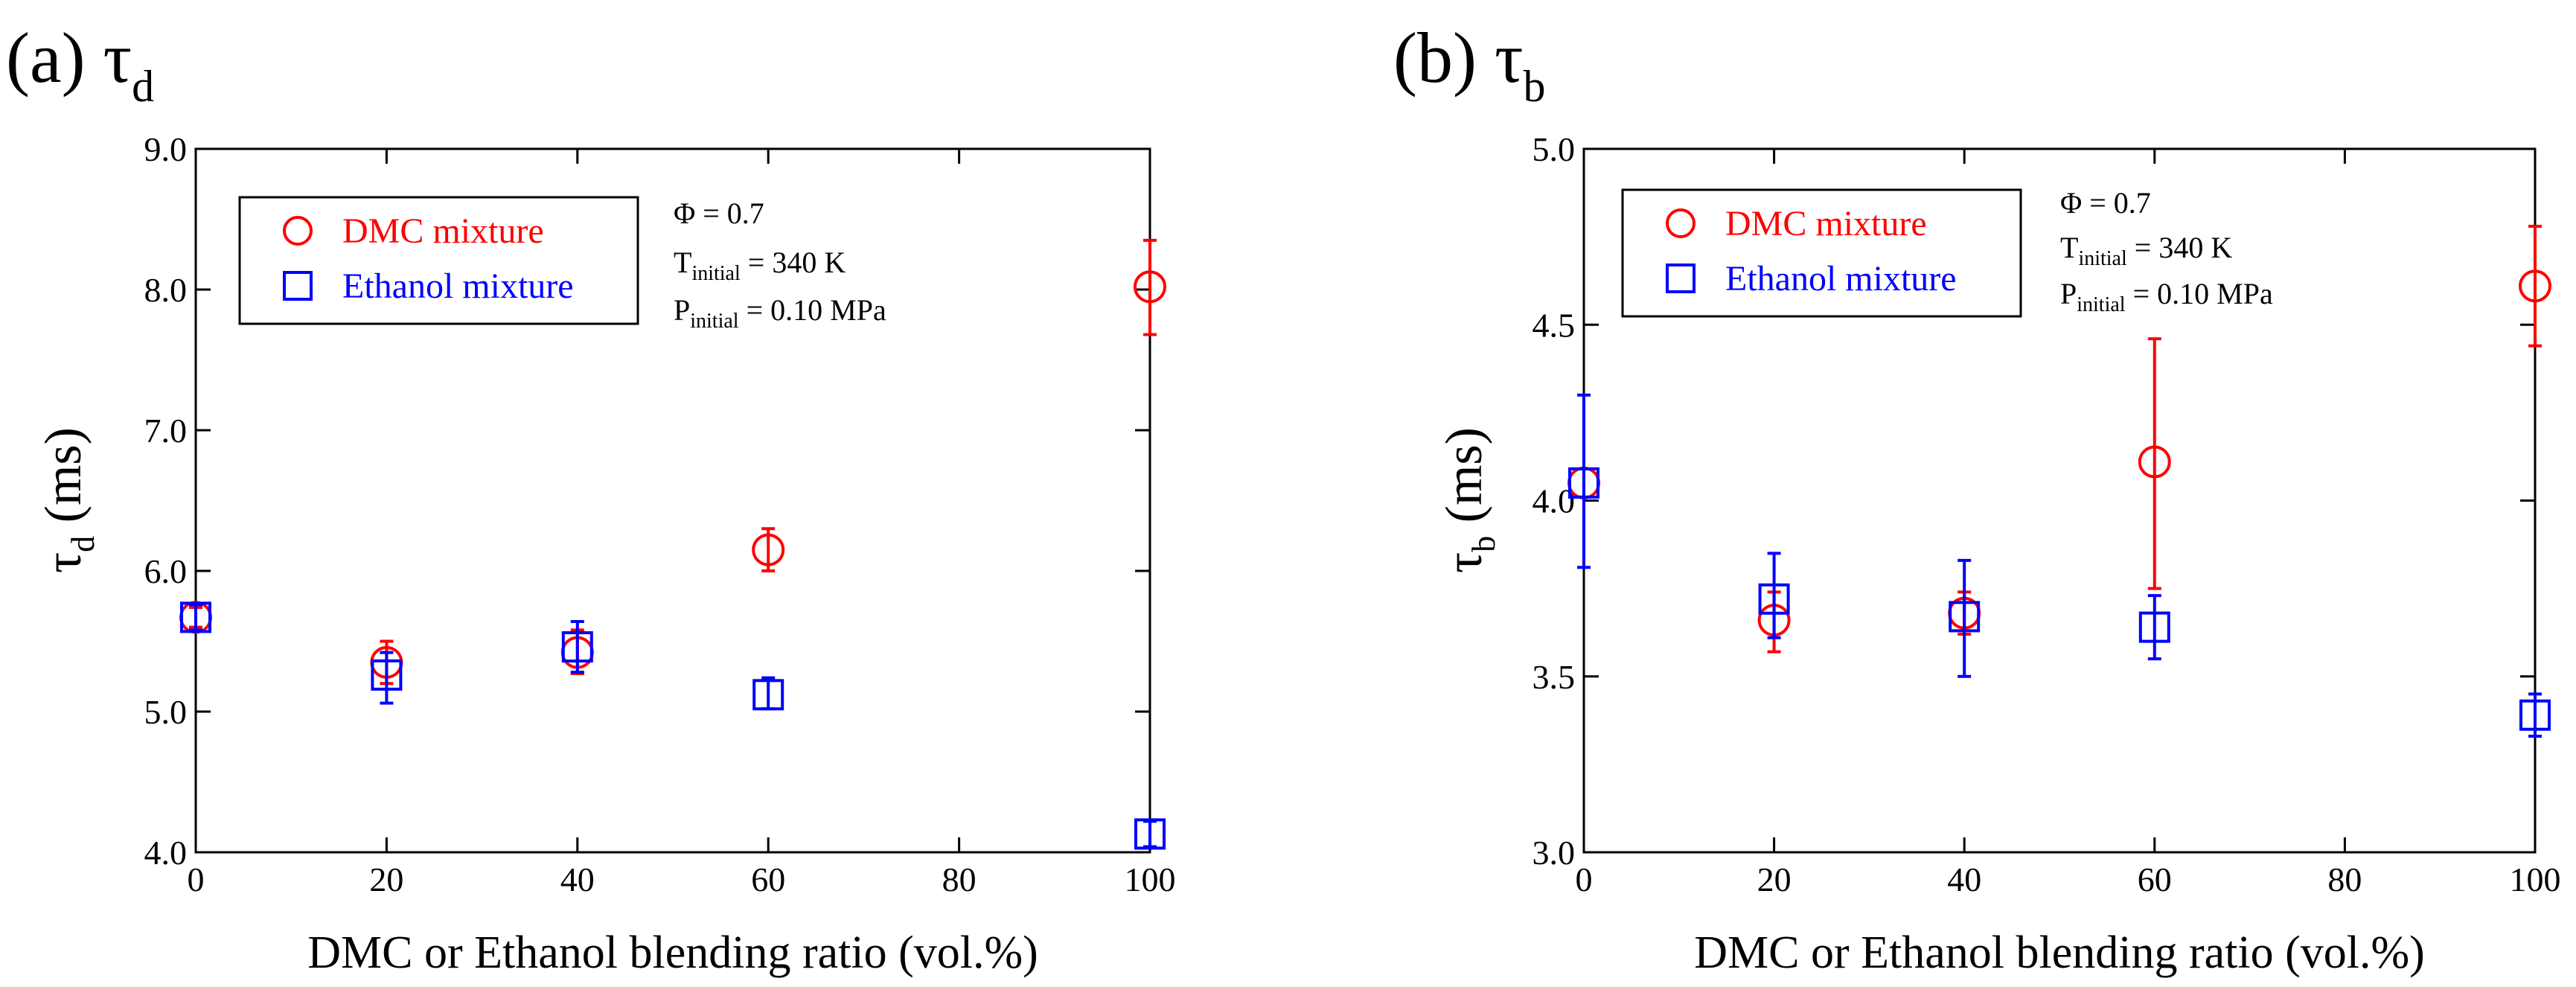 This screenshot has height=987, width=2576. I want to click on y-tick-label: 8.0, so click(166, 290).